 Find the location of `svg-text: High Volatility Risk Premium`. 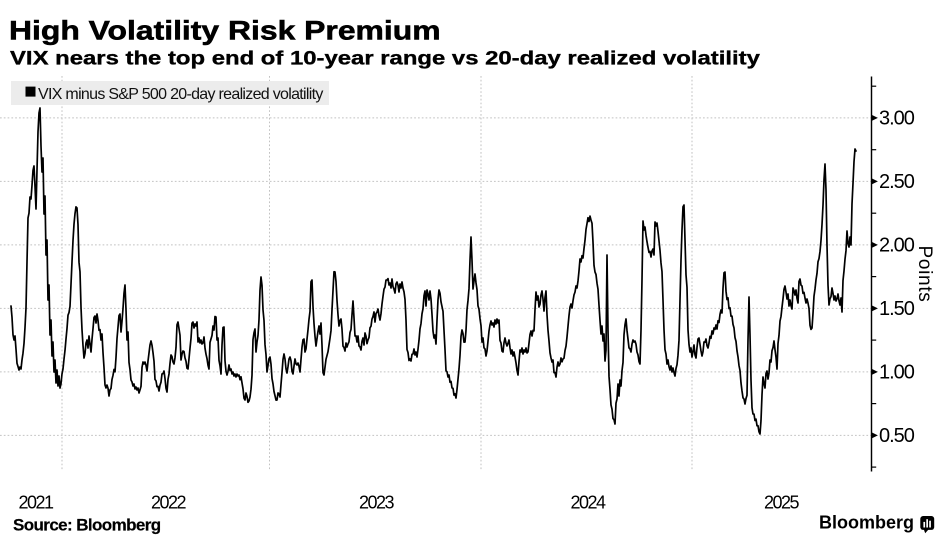

svg-text: High Volatility Risk Premium is located at coordinates (225, 31).